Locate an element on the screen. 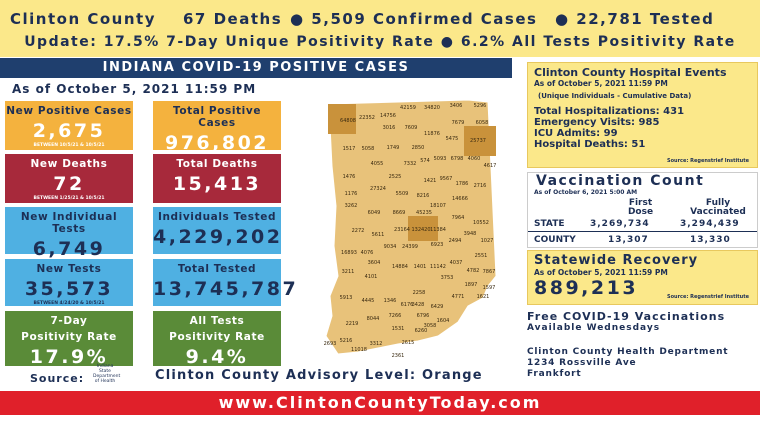 Image resolution: width=760 pixels, height=428 pixels. stat-box: New Tests 35,573 BETWEEN 4/24/20 & 10/5/21 is located at coordinates (69, 282).